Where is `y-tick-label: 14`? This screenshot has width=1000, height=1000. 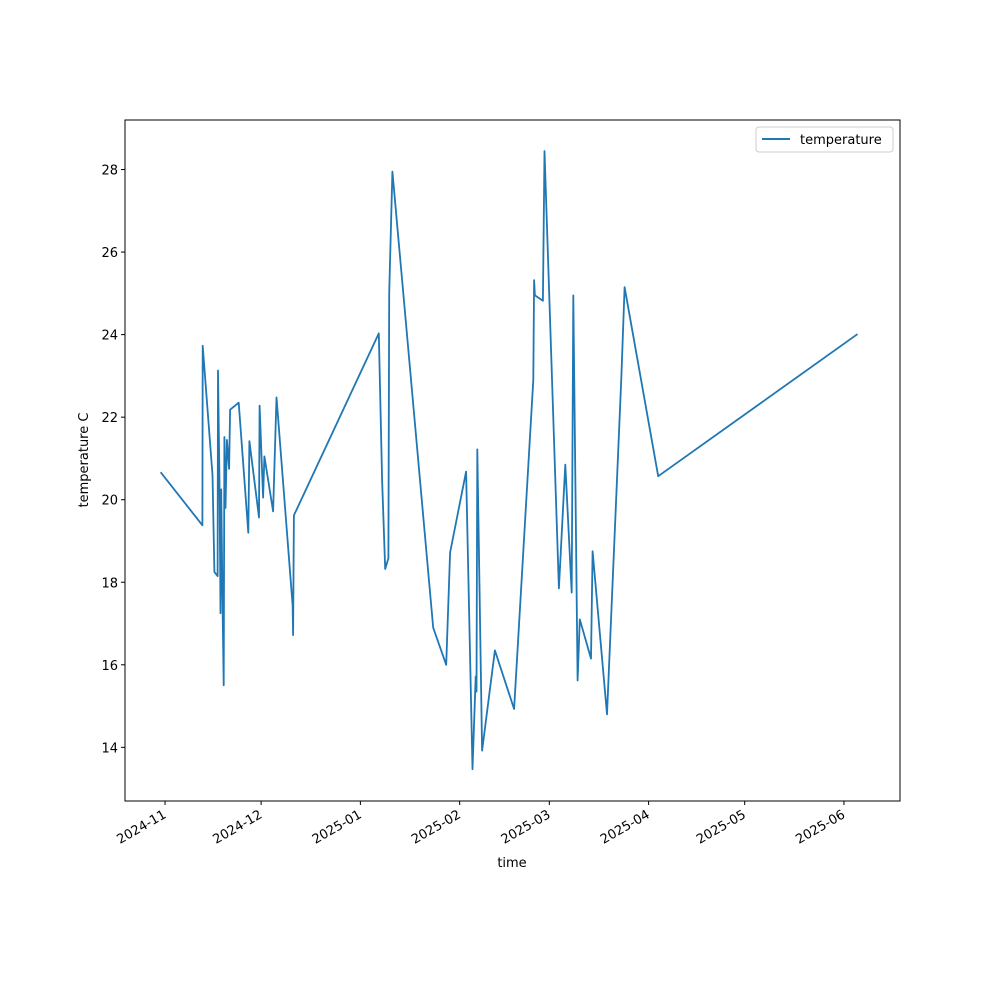
y-tick-label: 14 is located at coordinates (109, 748).